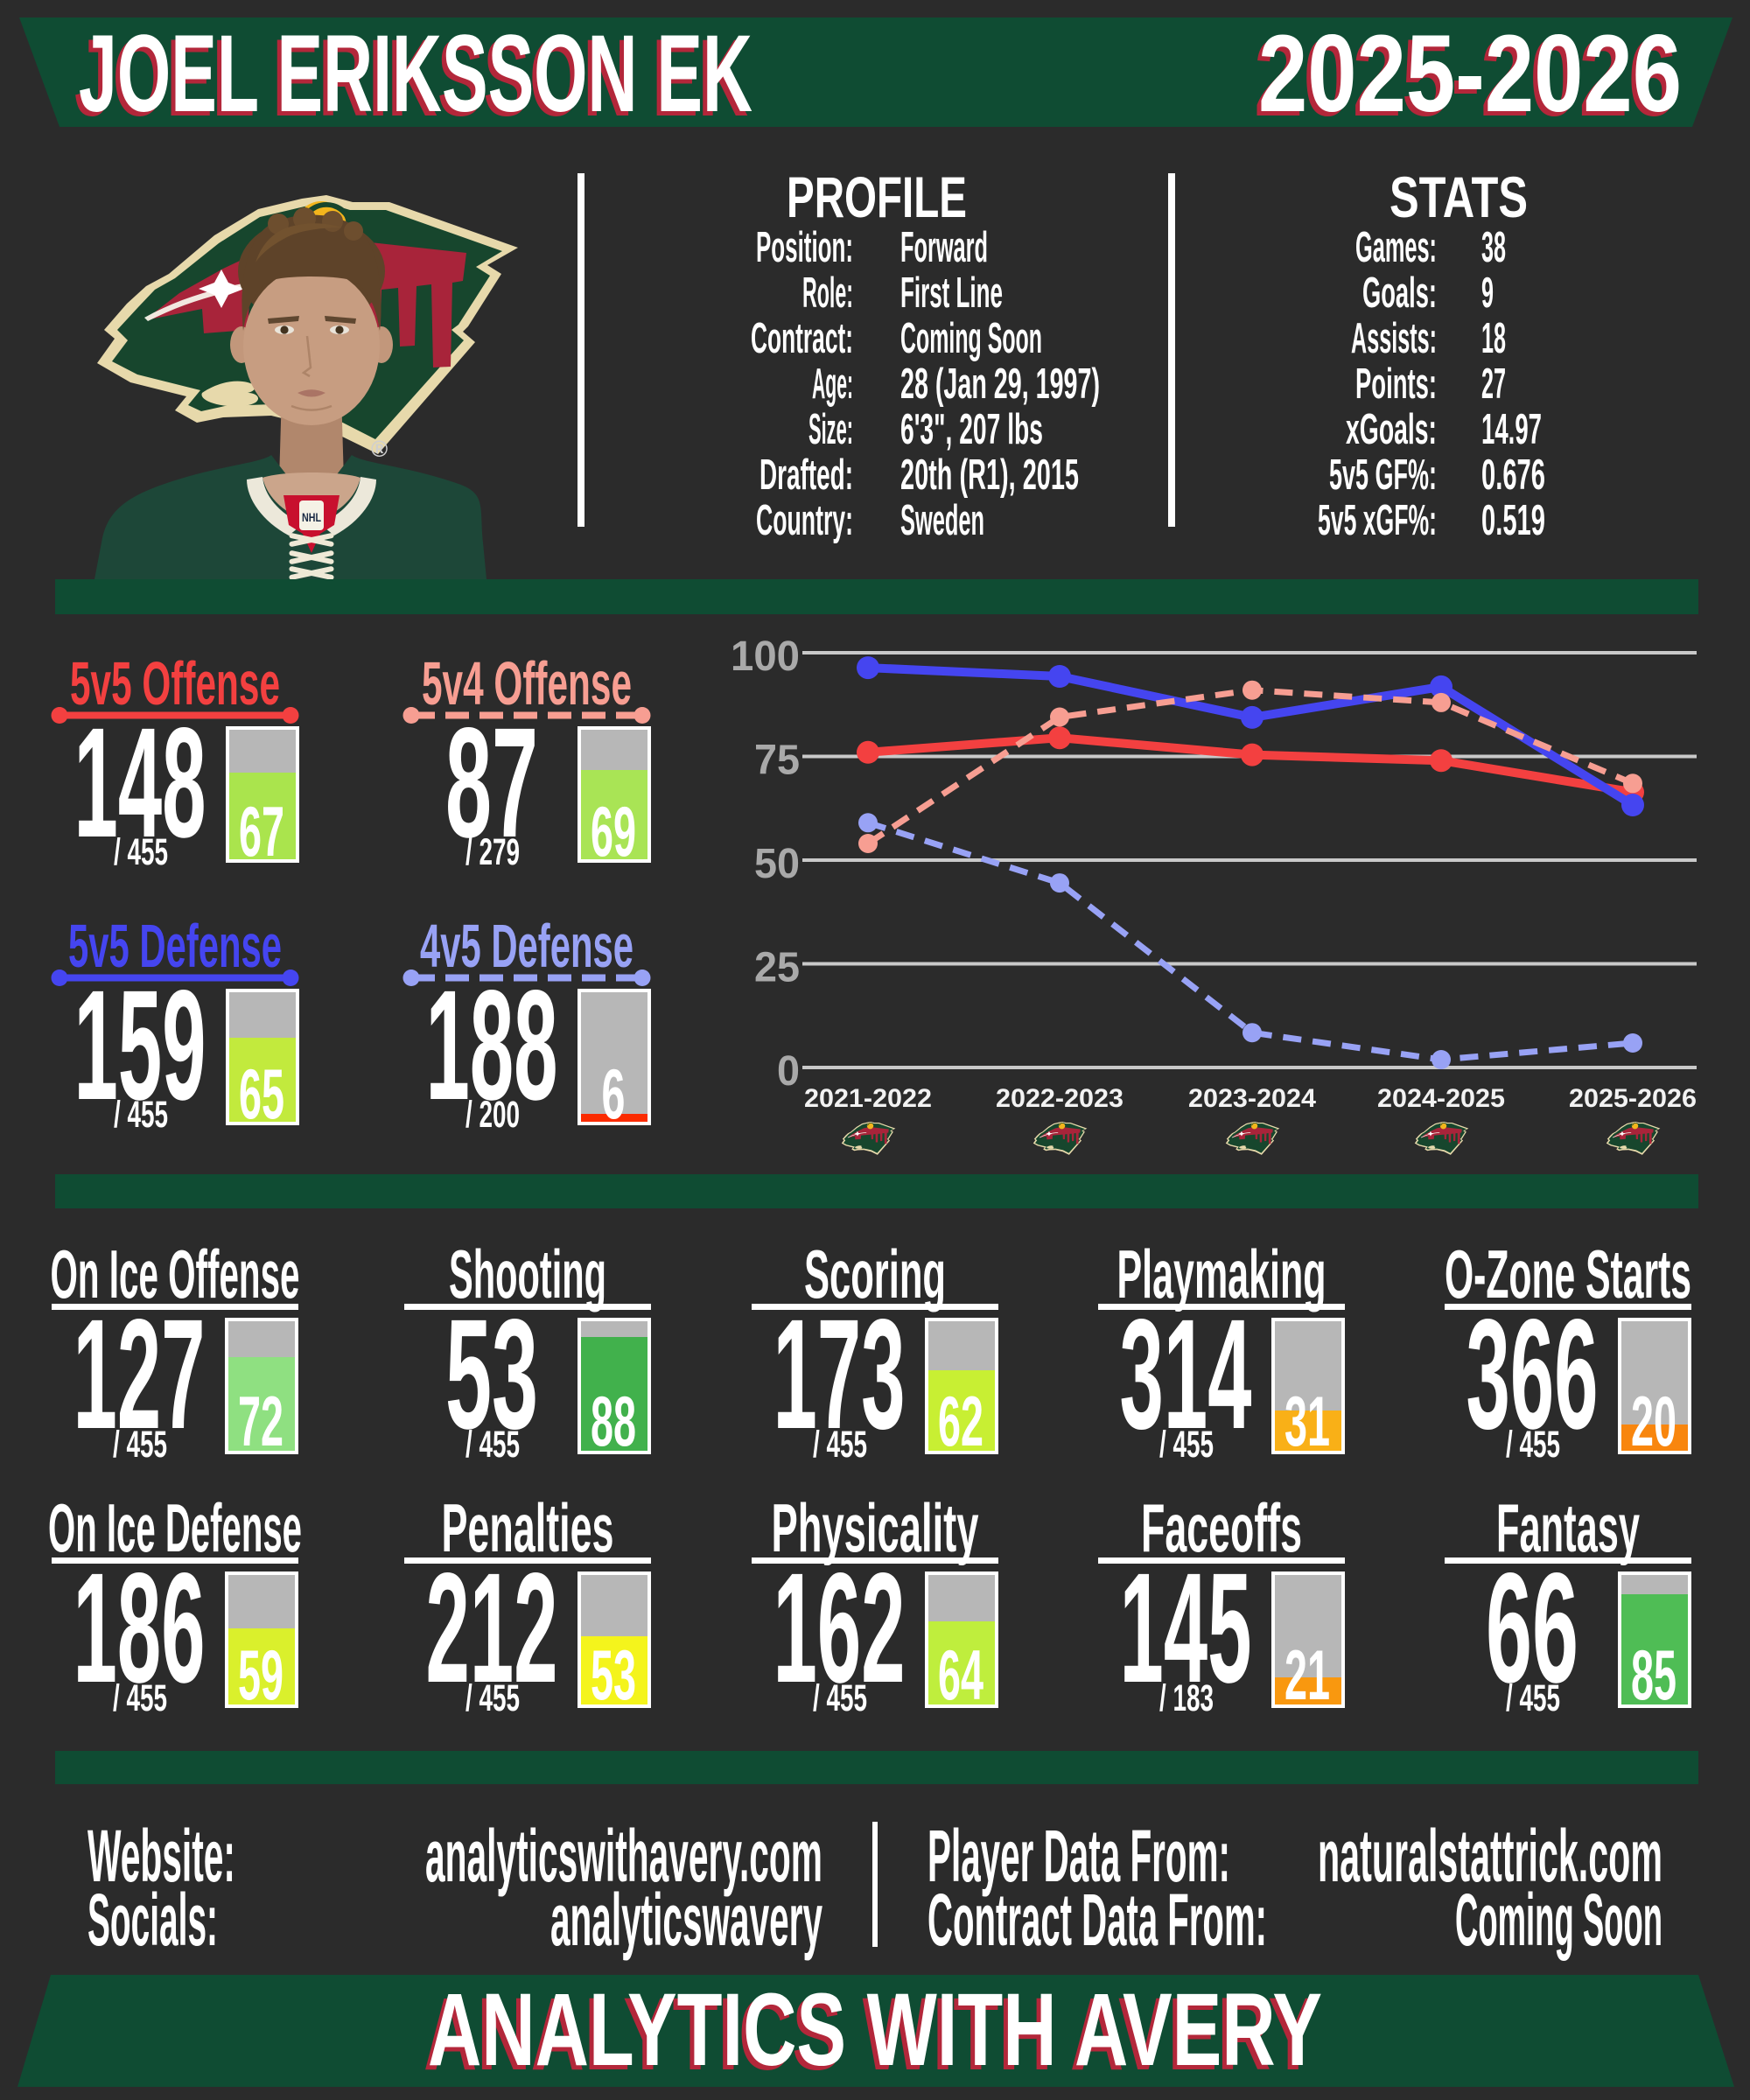 This screenshot has height=2100, width=1750. What do you see at coordinates (1396, 247) in the screenshot?
I see `svg-text: Games:` at bounding box center [1396, 247].